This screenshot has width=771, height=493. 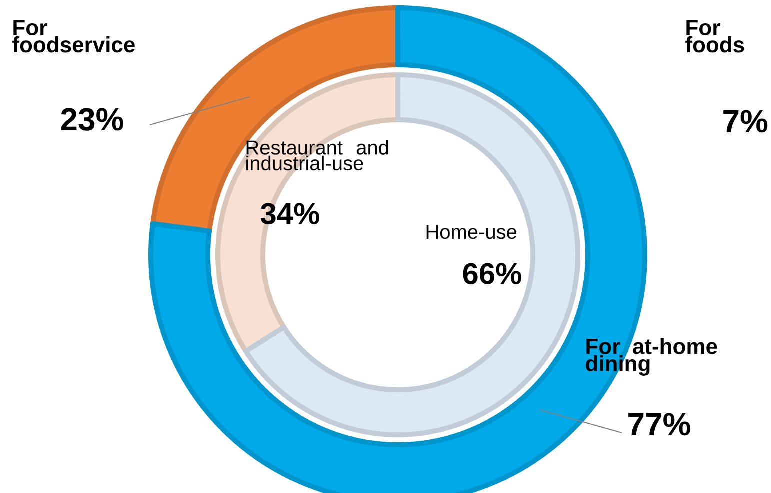 I want to click on data-label: 66%, so click(x=492, y=273).